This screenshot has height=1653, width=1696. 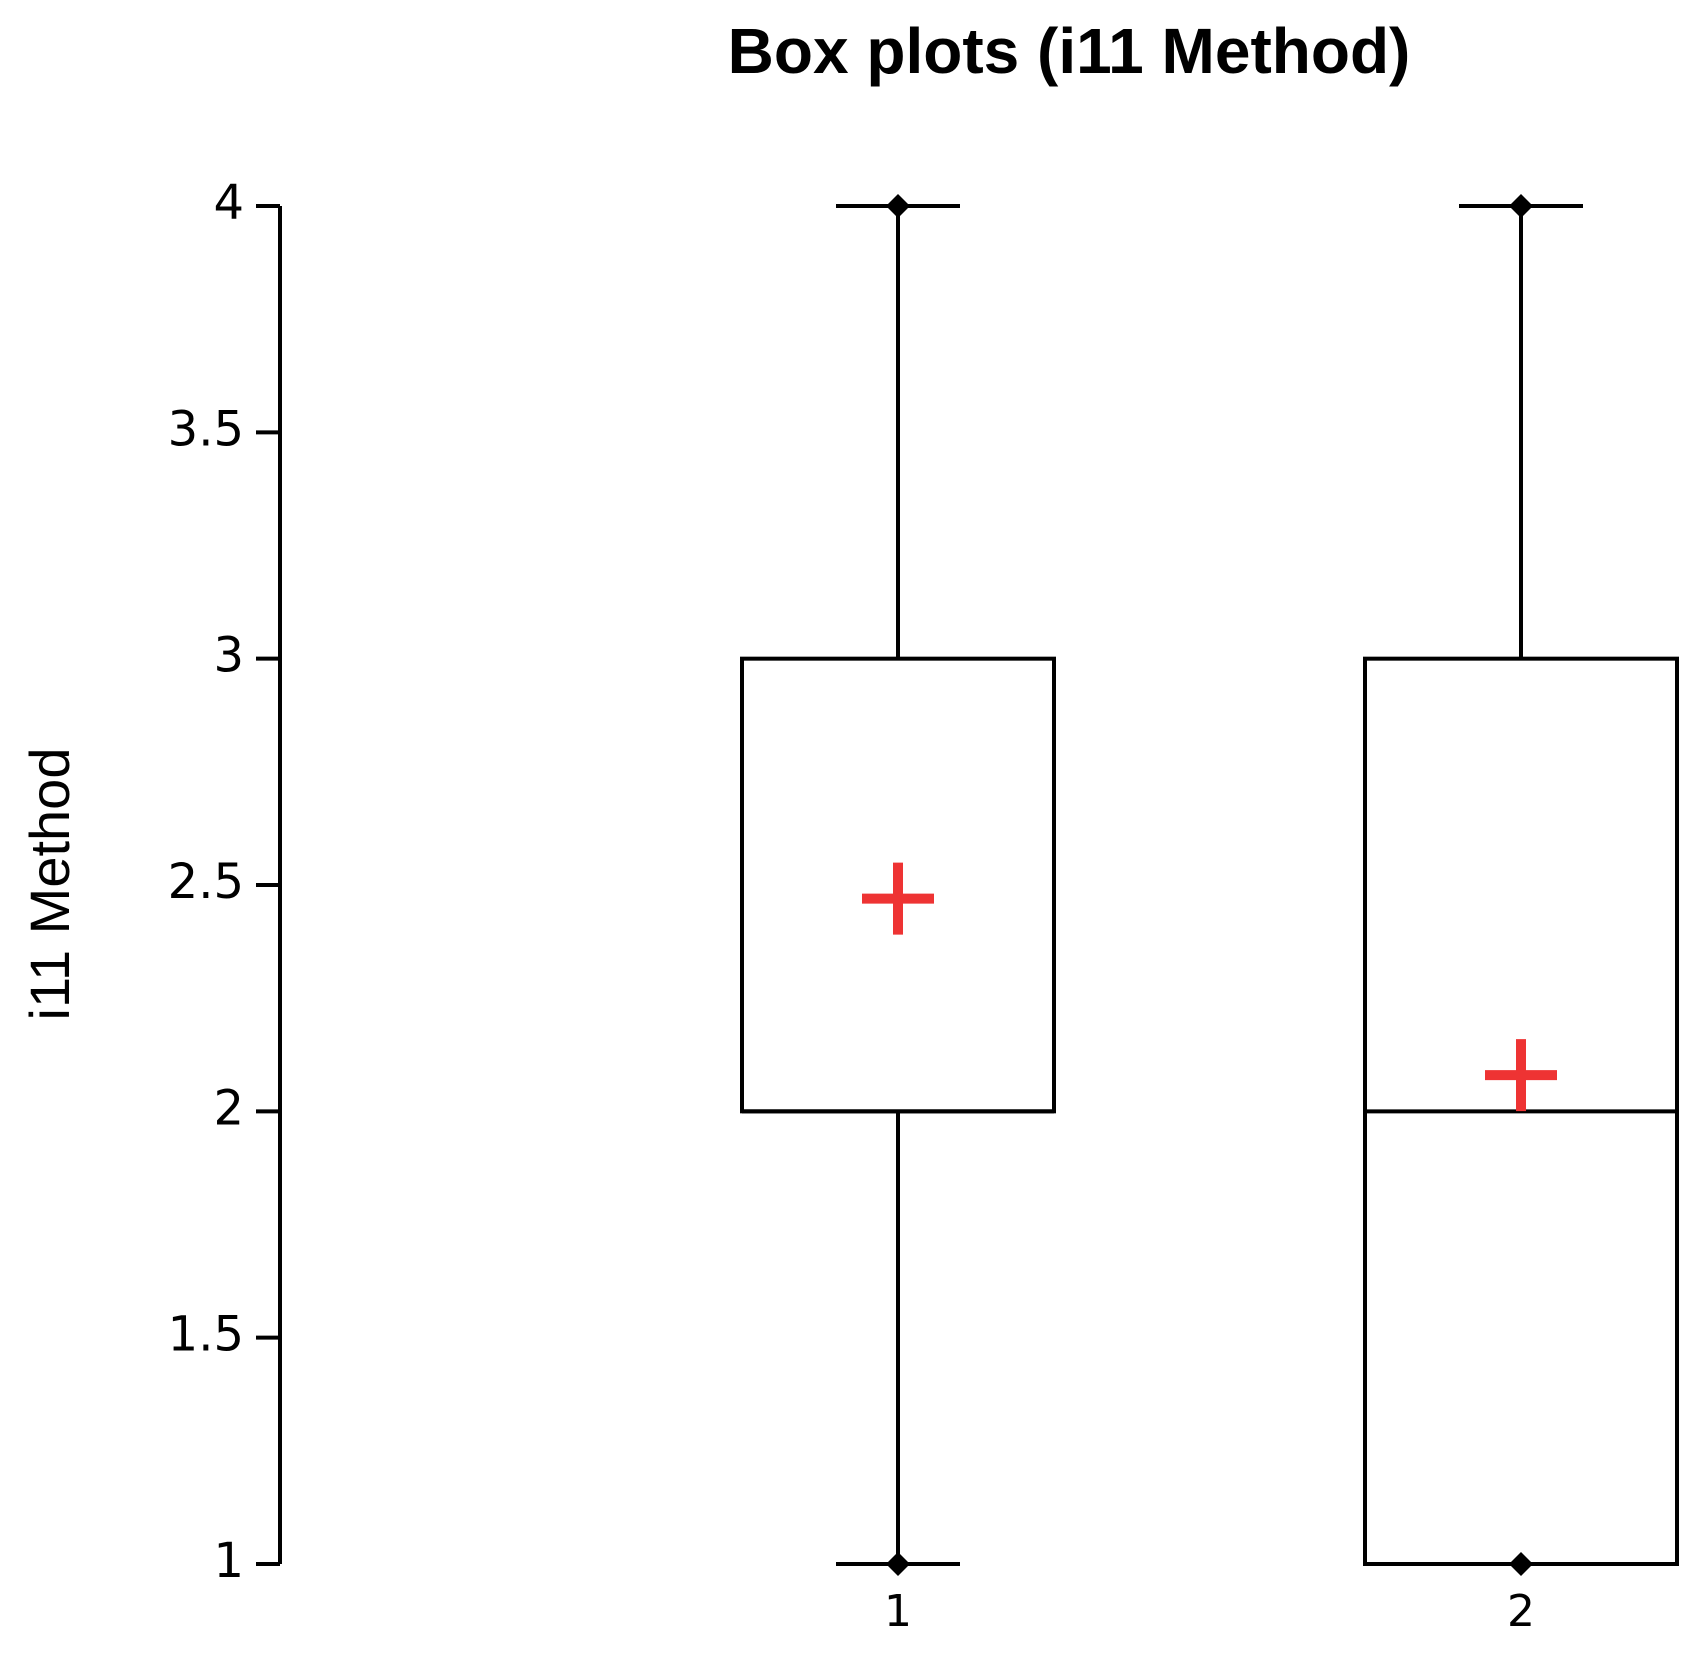 What do you see at coordinates (206, 882) in the screenshot?
I see `y-tick-label: 2.5` at bounding box center [206, 882].